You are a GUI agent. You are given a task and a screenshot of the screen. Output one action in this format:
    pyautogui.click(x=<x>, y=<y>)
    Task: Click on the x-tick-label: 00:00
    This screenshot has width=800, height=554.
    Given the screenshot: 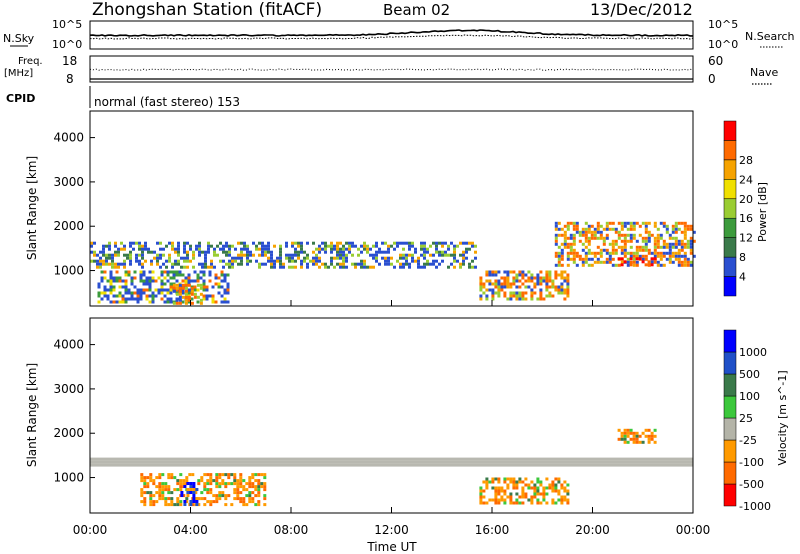 What is the action you would take?
    pyautogui.click(x=693, y=530)
    